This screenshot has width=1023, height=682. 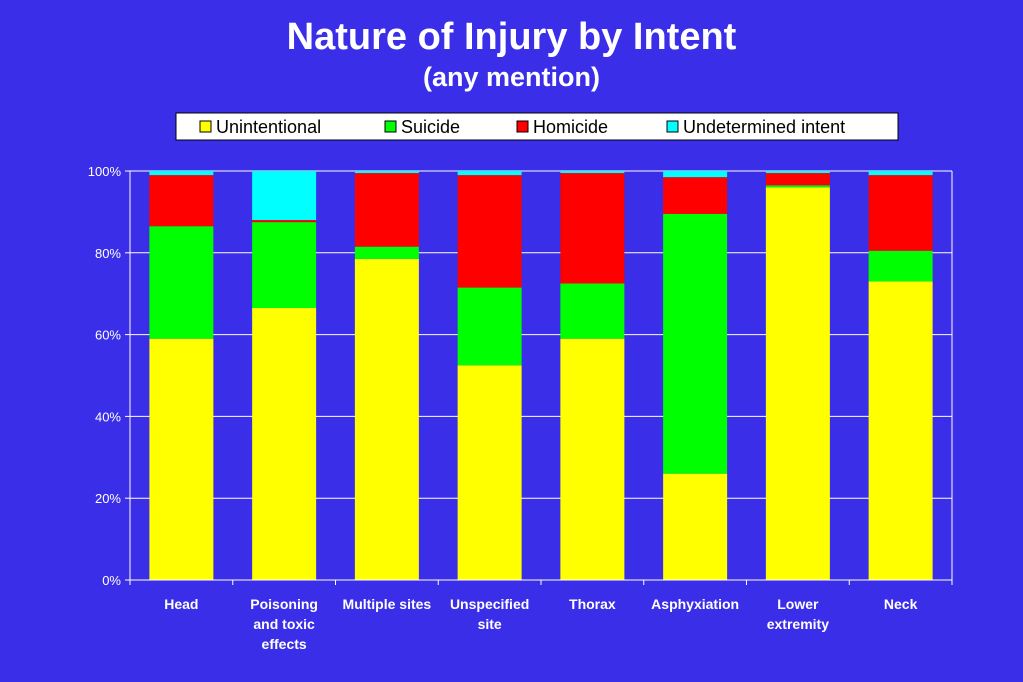 What do you see at coordinates (430, 127) in the screenshot?
I see `legend-label-1: Suicide` at bounding box center [430, 127].